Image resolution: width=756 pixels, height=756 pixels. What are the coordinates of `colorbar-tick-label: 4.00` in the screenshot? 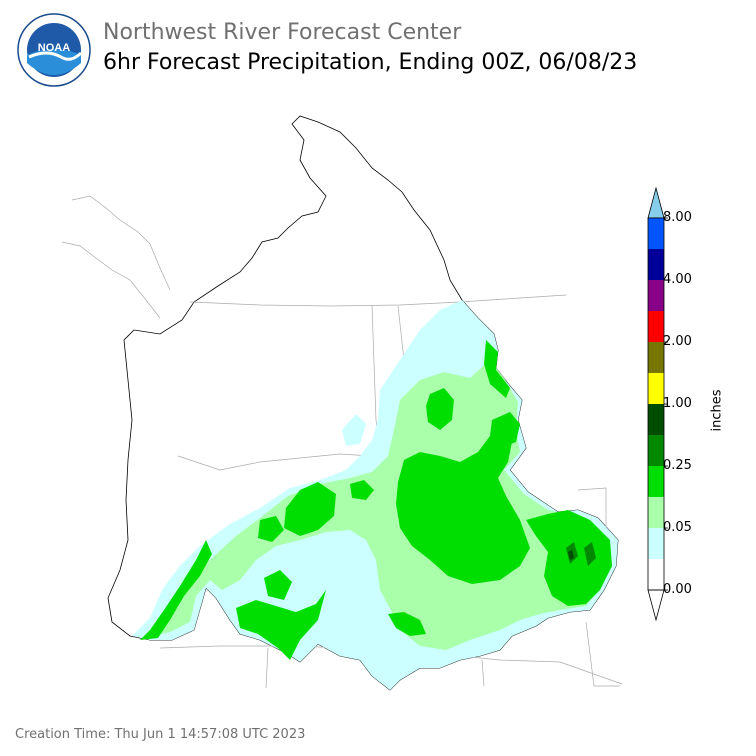 It's located at (677, 279).